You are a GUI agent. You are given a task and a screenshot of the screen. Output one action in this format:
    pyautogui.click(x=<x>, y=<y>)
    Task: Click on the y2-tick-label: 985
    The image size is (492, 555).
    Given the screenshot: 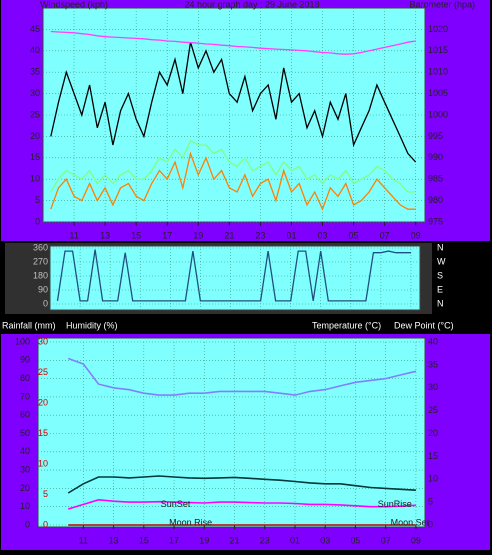 What is the action you would take?
    pyautogui.click(x=435, y=179)
    